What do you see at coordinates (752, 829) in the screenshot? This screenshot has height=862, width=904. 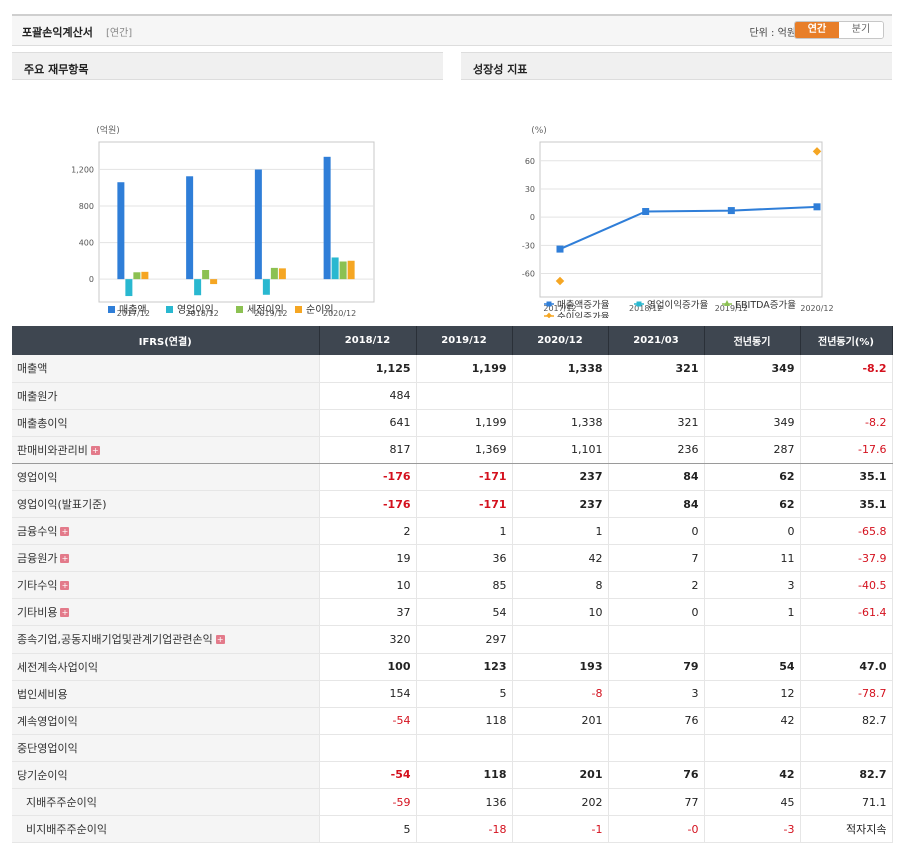 I see `table-cell: -3` at bounding box center [752, 829].